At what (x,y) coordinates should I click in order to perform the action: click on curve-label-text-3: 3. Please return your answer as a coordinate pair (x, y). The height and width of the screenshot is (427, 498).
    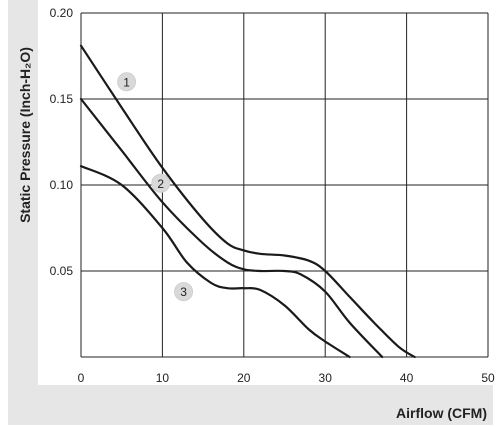
    Looking at the image, I should click on (183, 292).